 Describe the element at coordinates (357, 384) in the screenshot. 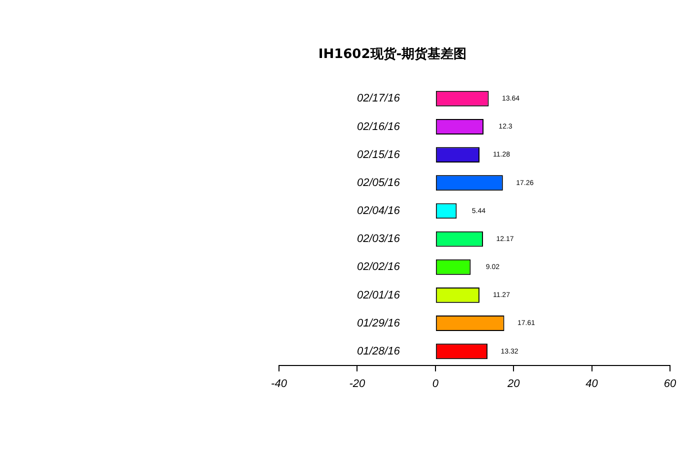

I see `x-tick-label: -20` at that location.